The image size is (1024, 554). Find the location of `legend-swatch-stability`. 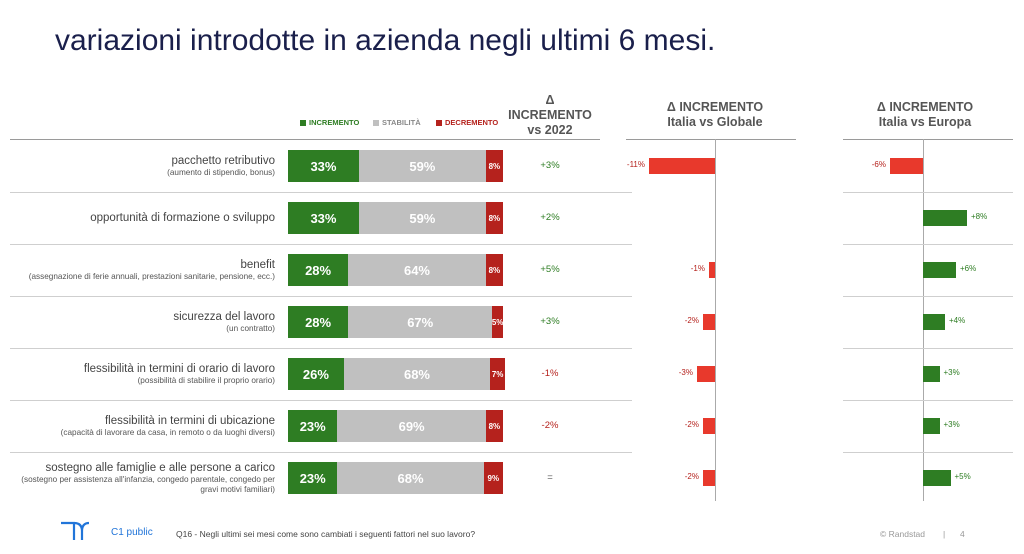

legend-swatch-stability is located at coordinates (376, 122).